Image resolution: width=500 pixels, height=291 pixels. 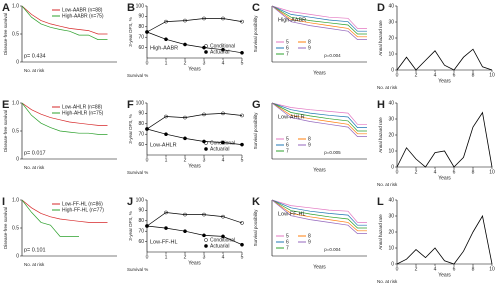 I want to click on y-tick-label: 60, so click(x=141, y=145).